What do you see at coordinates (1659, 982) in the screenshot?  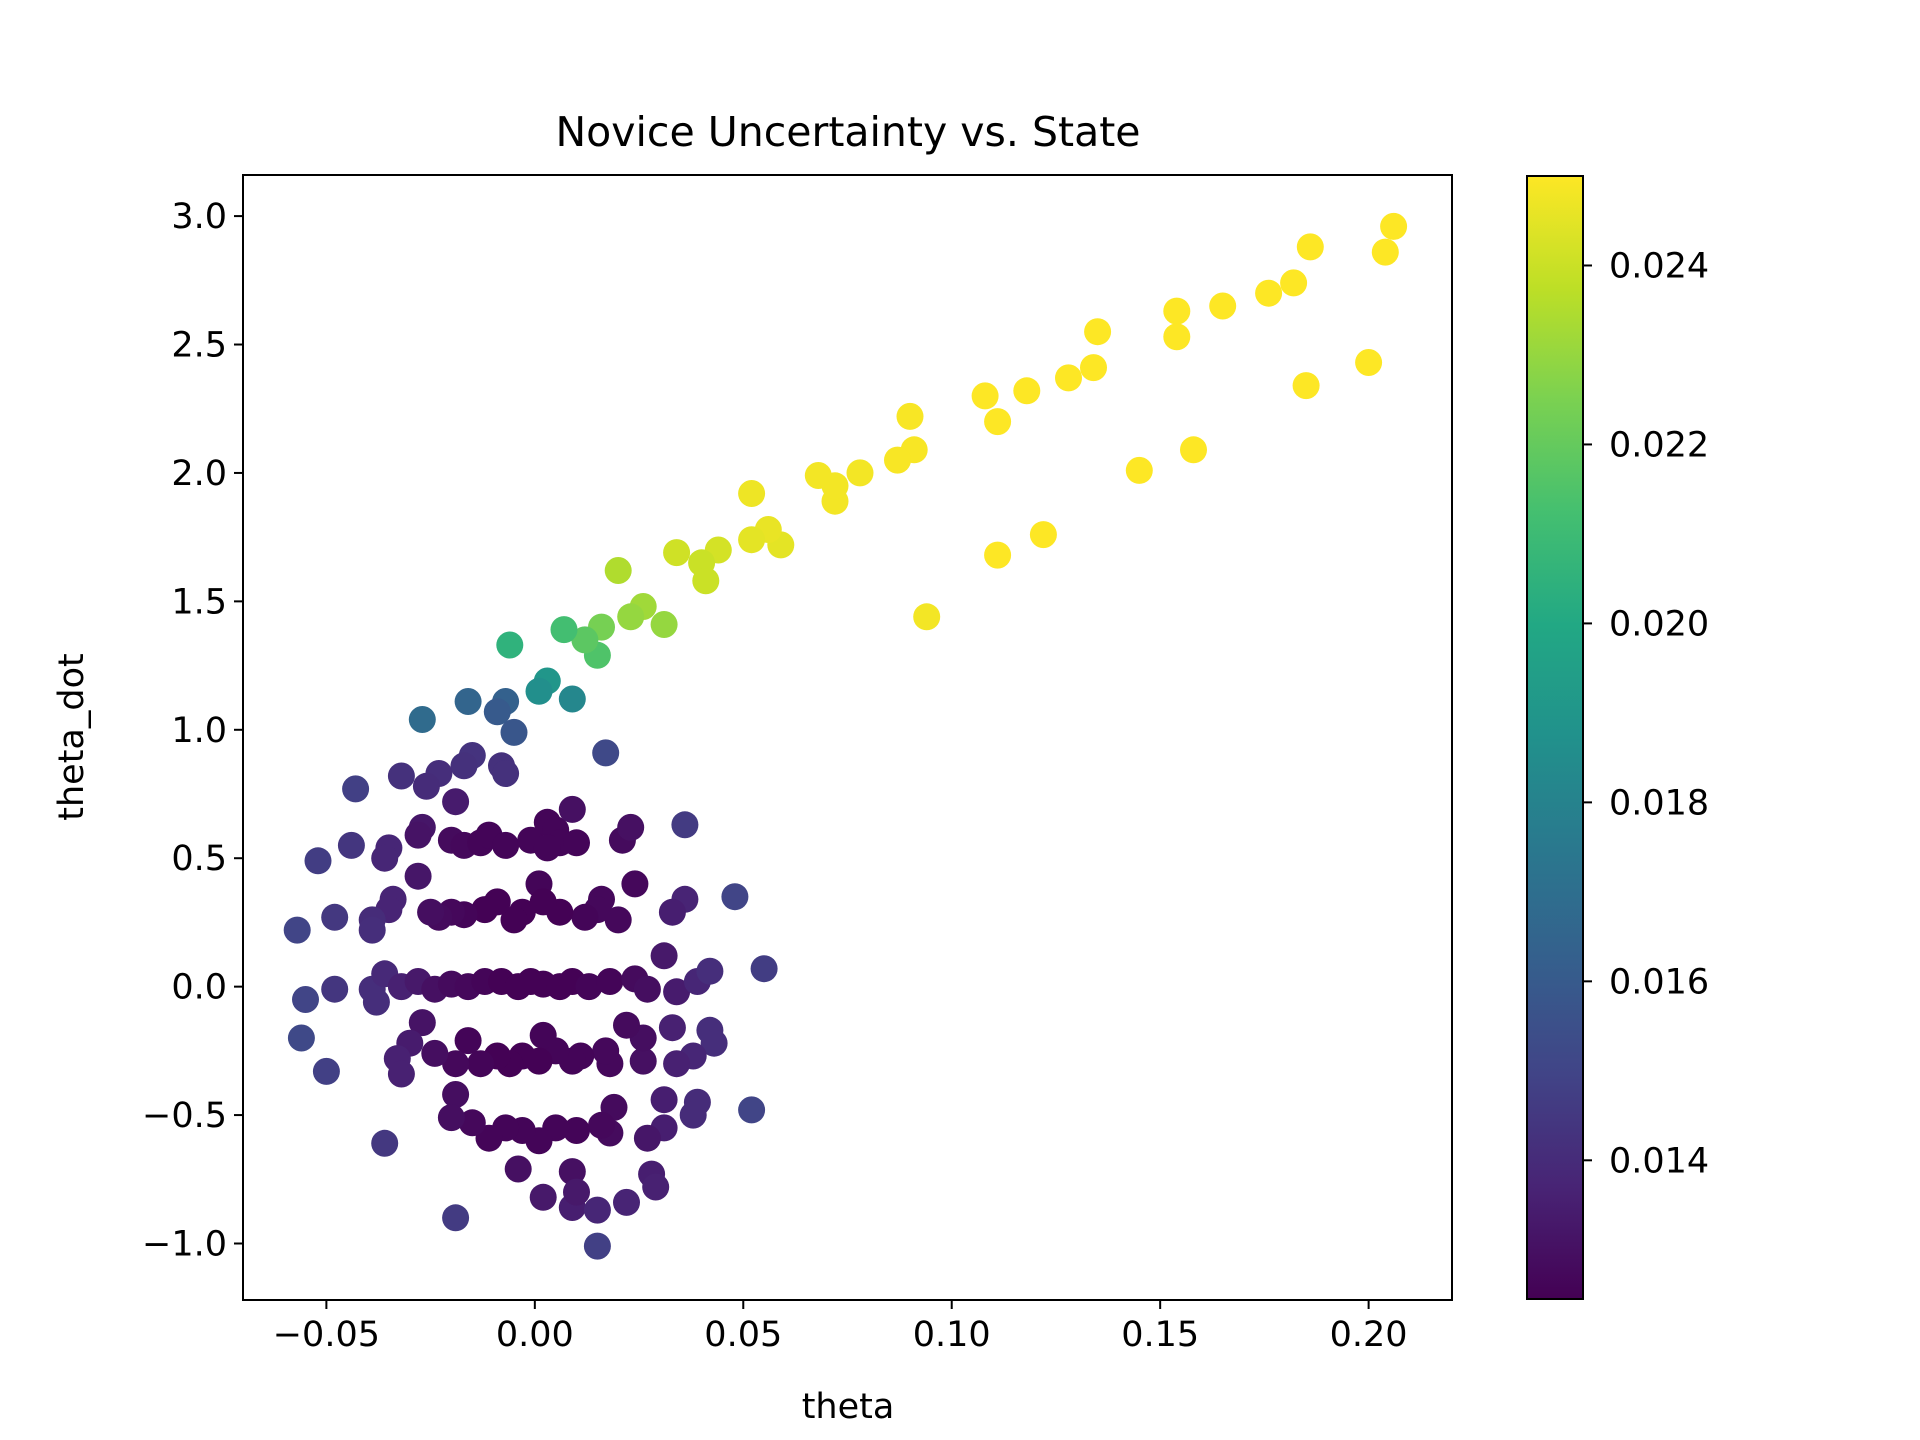 I see `colorbar-tick-label: 0.016` at bounding box center [1659, 982].